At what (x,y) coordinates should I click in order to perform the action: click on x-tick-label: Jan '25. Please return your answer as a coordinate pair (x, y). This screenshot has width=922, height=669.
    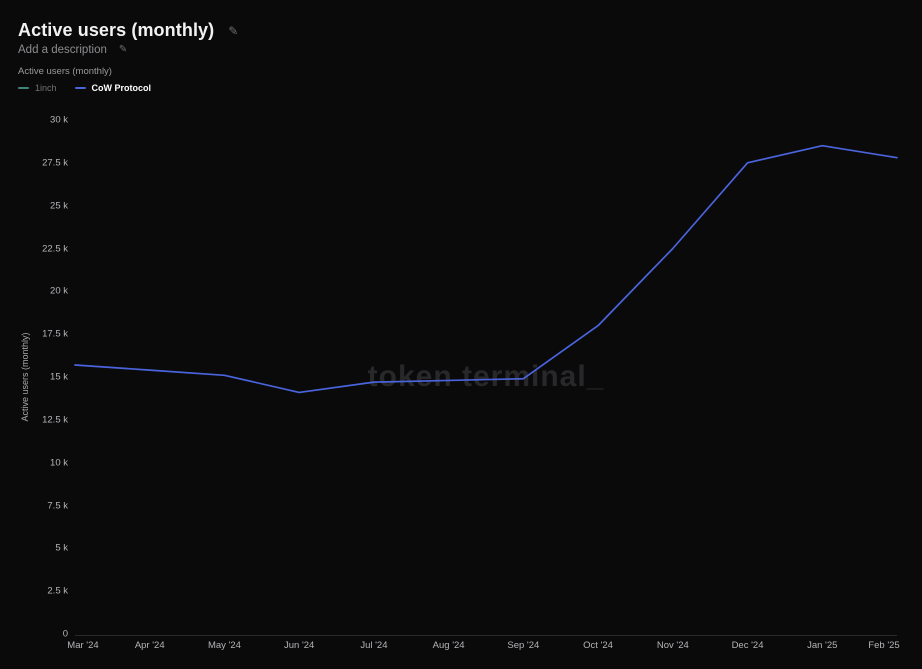
    Looking at the image, I should click on (822, 645).